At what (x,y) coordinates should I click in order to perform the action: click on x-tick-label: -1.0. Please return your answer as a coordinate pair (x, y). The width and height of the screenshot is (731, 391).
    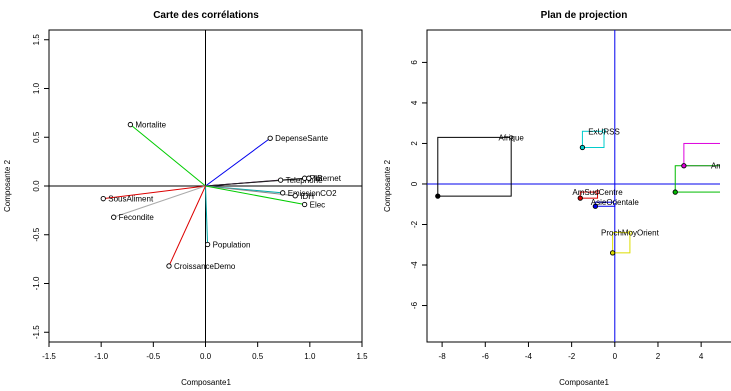
    Looking at the image, I should click on (101, 356).